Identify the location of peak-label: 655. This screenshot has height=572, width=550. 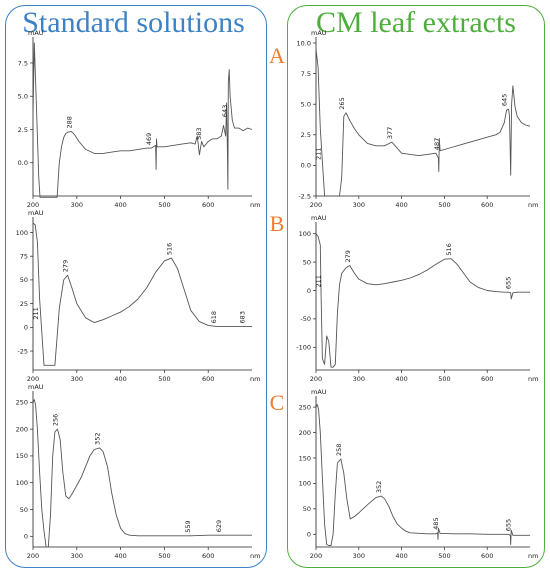
(509, 525).